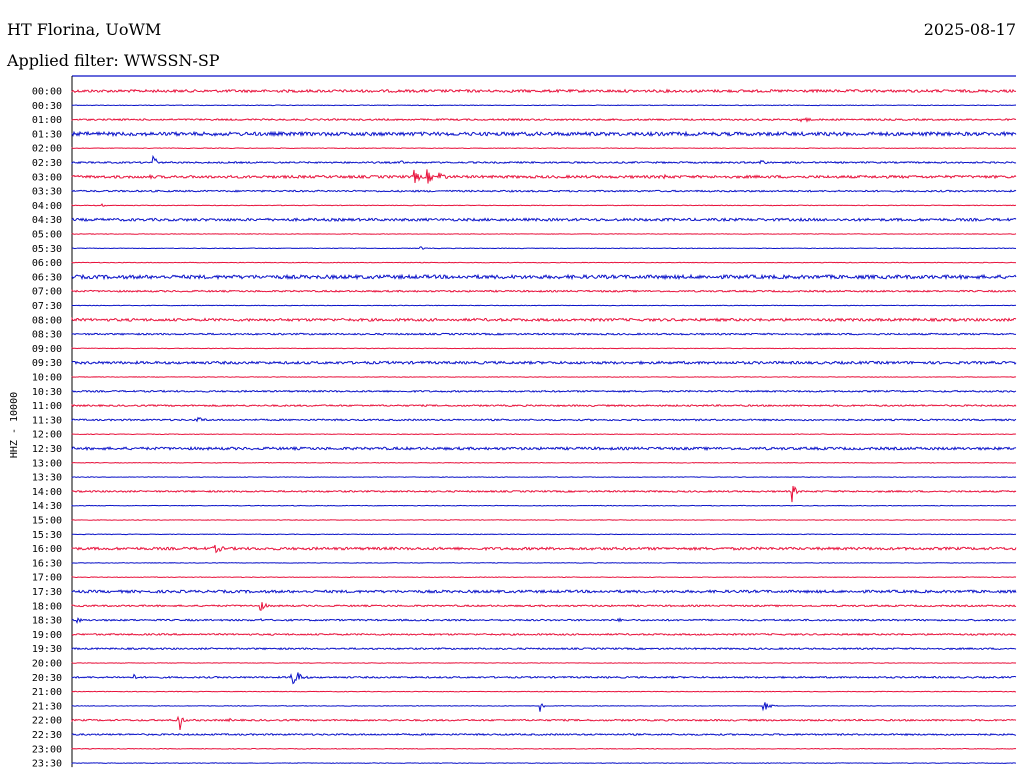 This screenshot has height=780, width=1024. I want to click on tick-label-0300: 03:00, so click(47, 177).